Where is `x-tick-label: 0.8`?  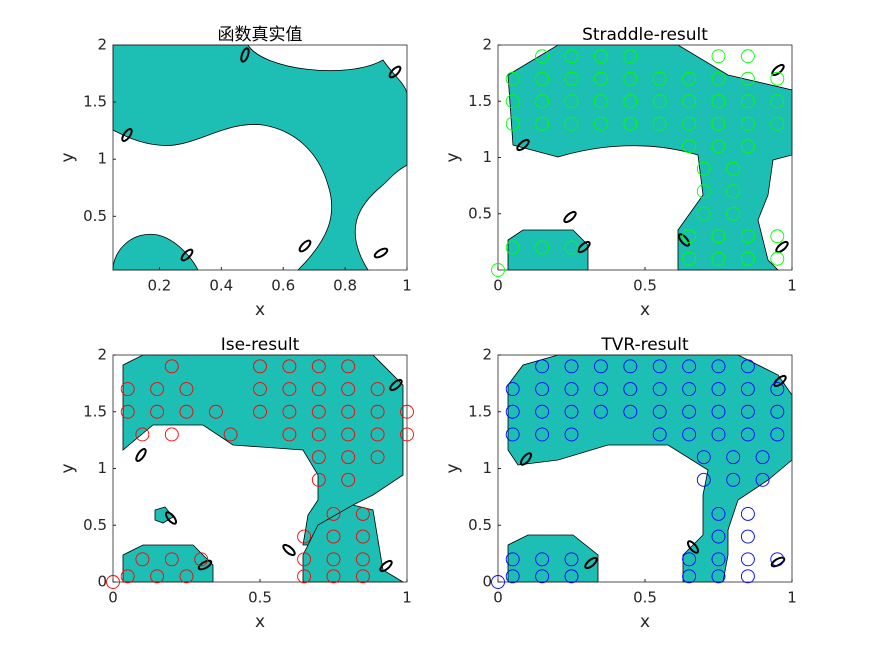 x-tick-label: 0.8 is located at coordinates (345, 286).